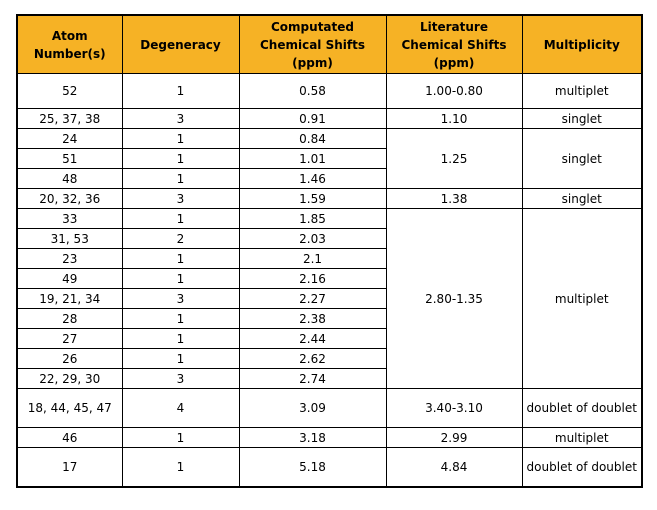  Describe the element at coordinates (312, 258) in the screenshot. I see `computed-shift-cell: 2.1` at that location.